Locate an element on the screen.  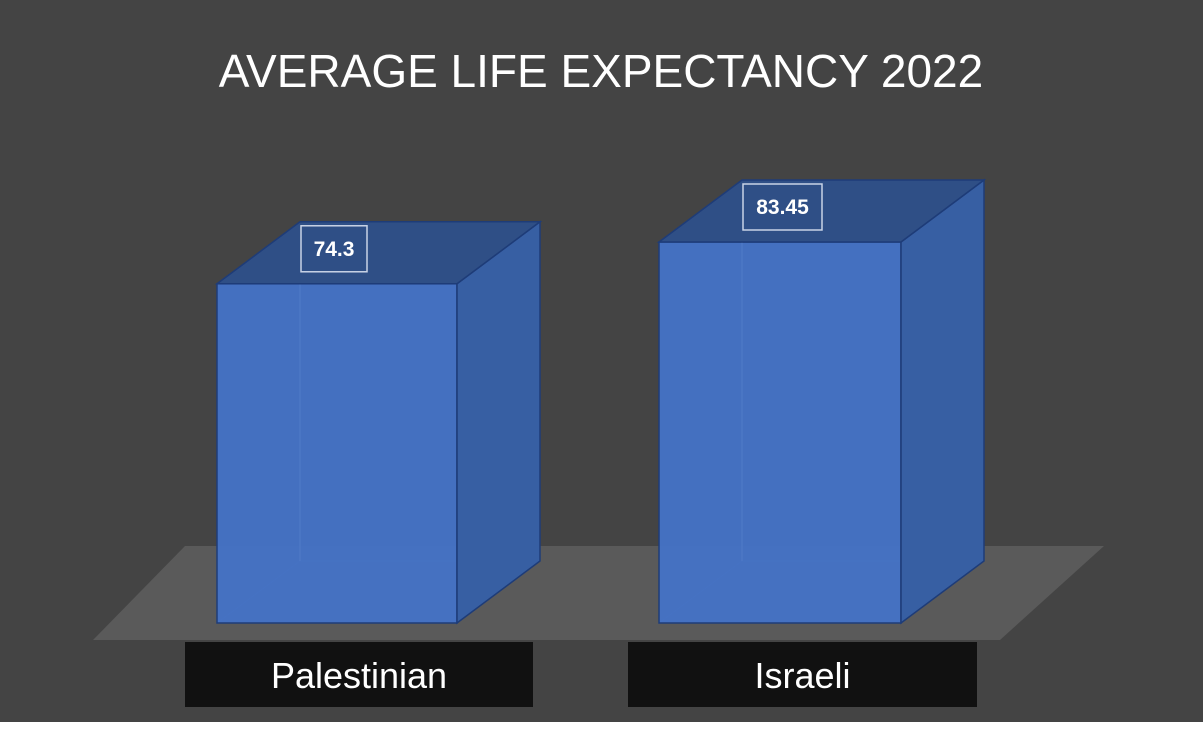
data-label-1: 83.45 is located at coordinates (782, 207).